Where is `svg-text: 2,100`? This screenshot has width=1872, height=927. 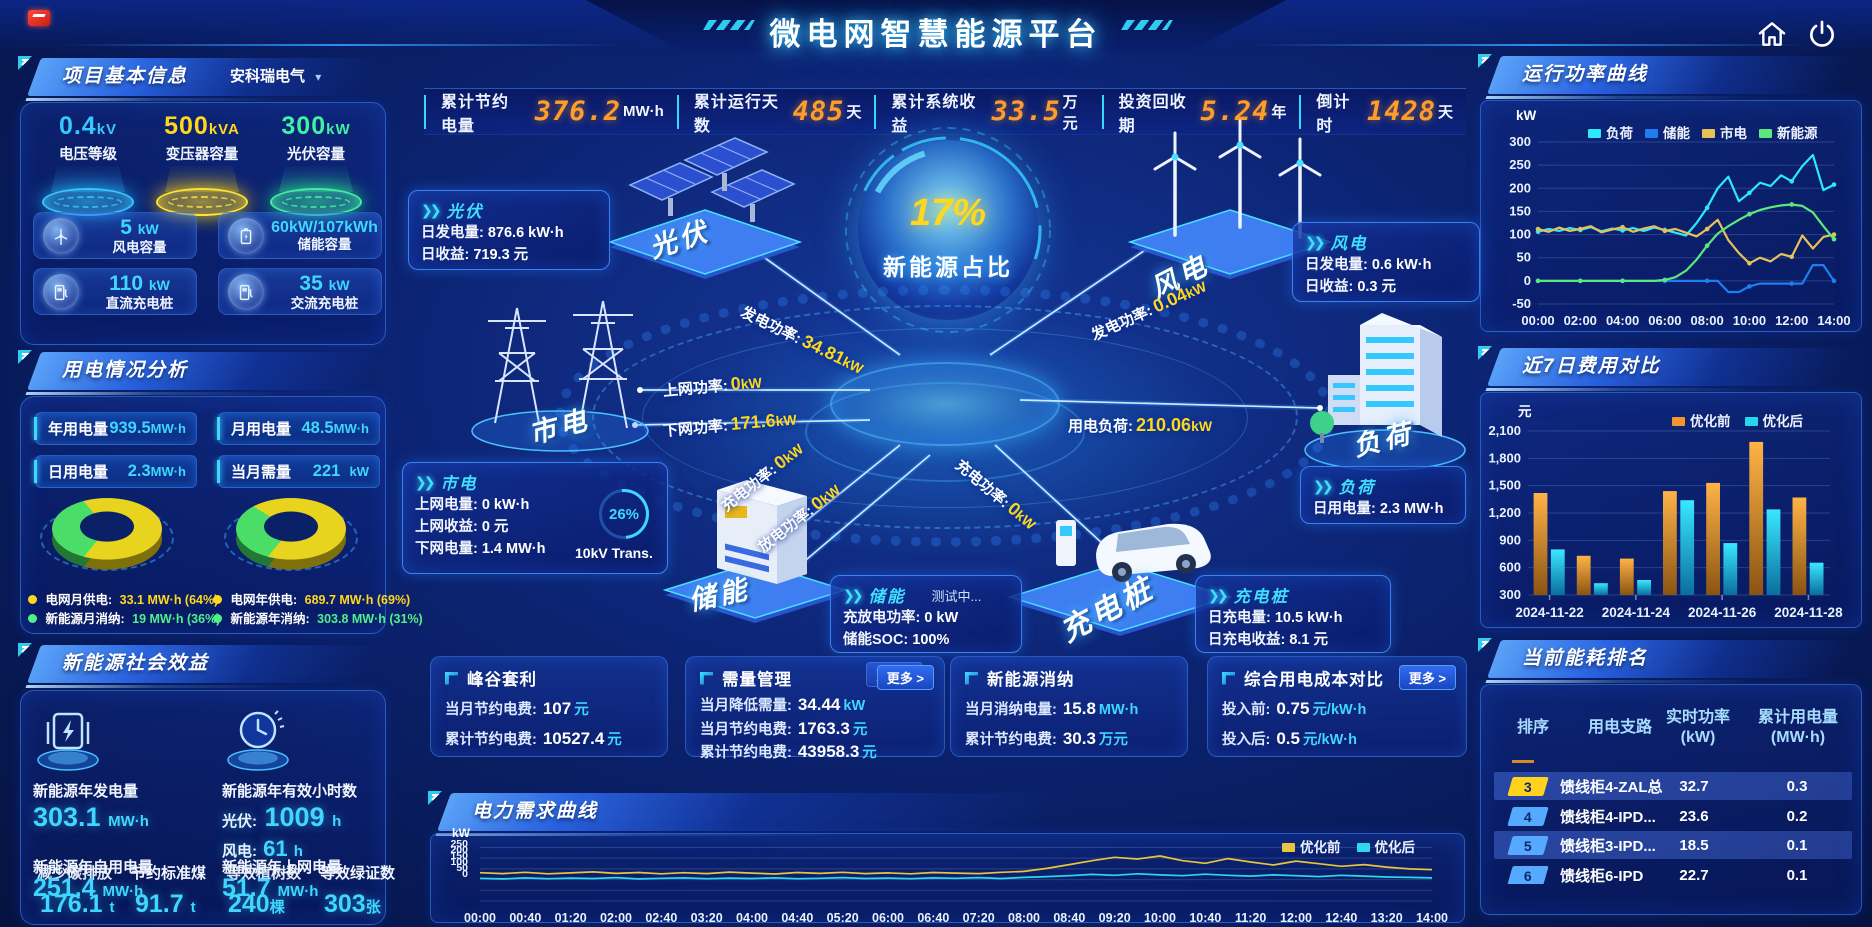
svg-text: 2,100 is located at coordinates (1504, 430).